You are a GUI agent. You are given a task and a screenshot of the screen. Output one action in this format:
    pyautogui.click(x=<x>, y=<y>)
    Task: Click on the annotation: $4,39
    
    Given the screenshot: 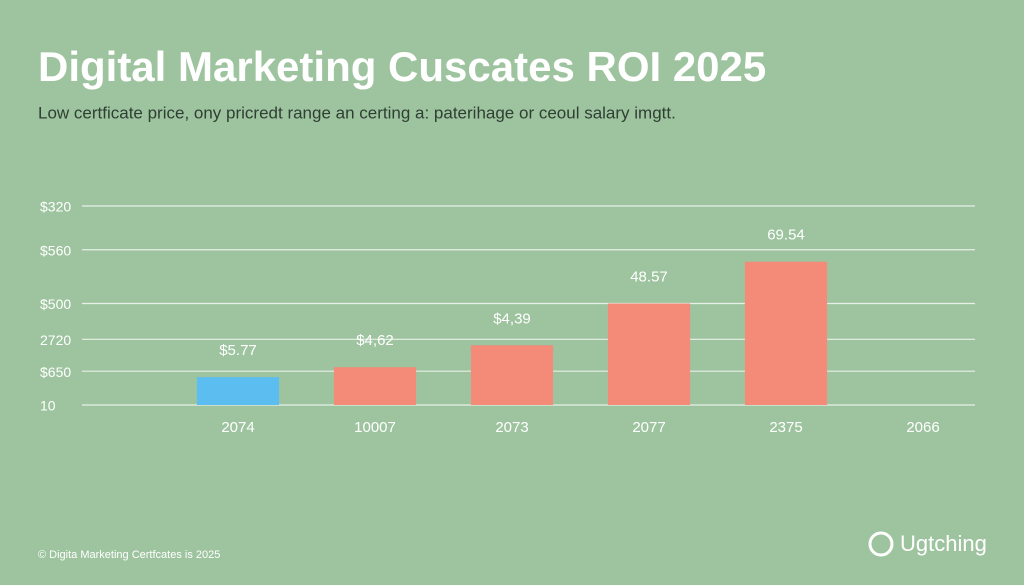 What is the action you would take?
    pyautogui.click(x=512, y=318)
    